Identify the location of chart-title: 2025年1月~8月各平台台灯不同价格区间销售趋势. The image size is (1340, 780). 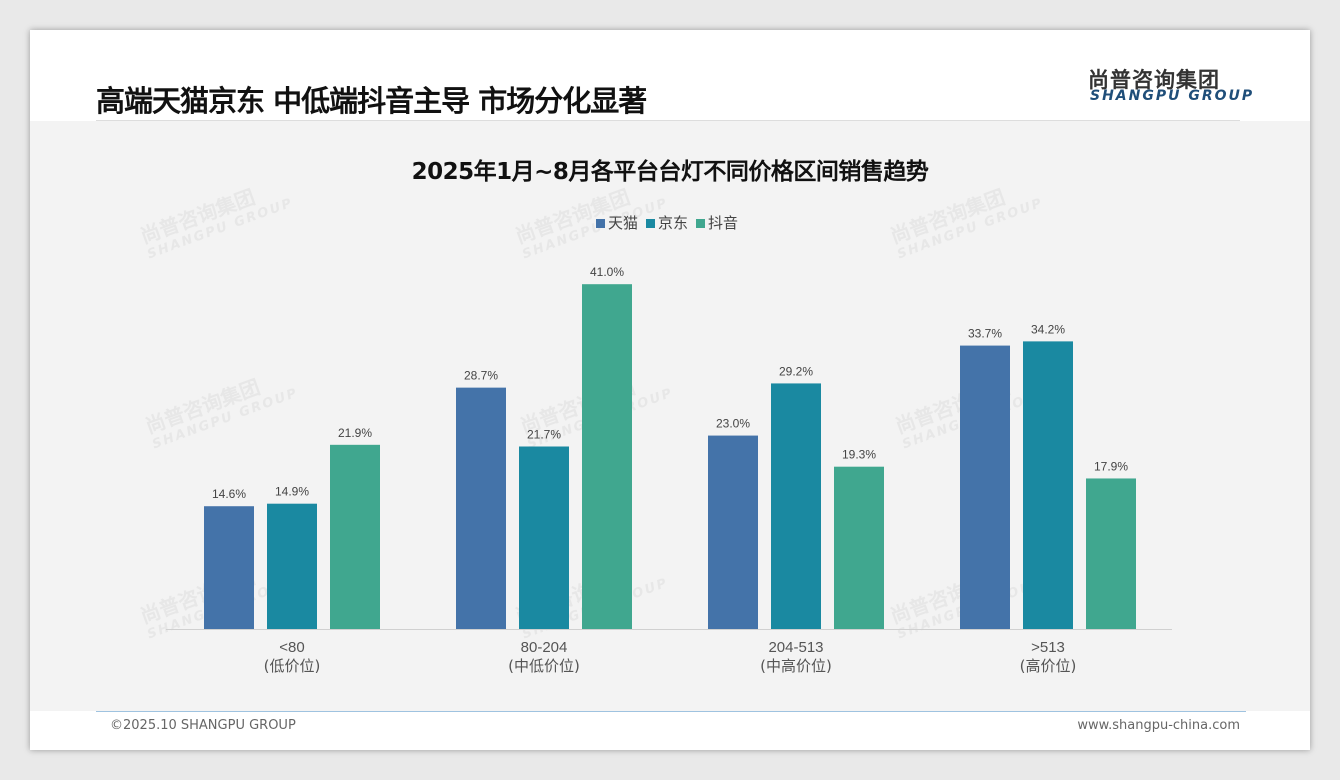
(670, 172).